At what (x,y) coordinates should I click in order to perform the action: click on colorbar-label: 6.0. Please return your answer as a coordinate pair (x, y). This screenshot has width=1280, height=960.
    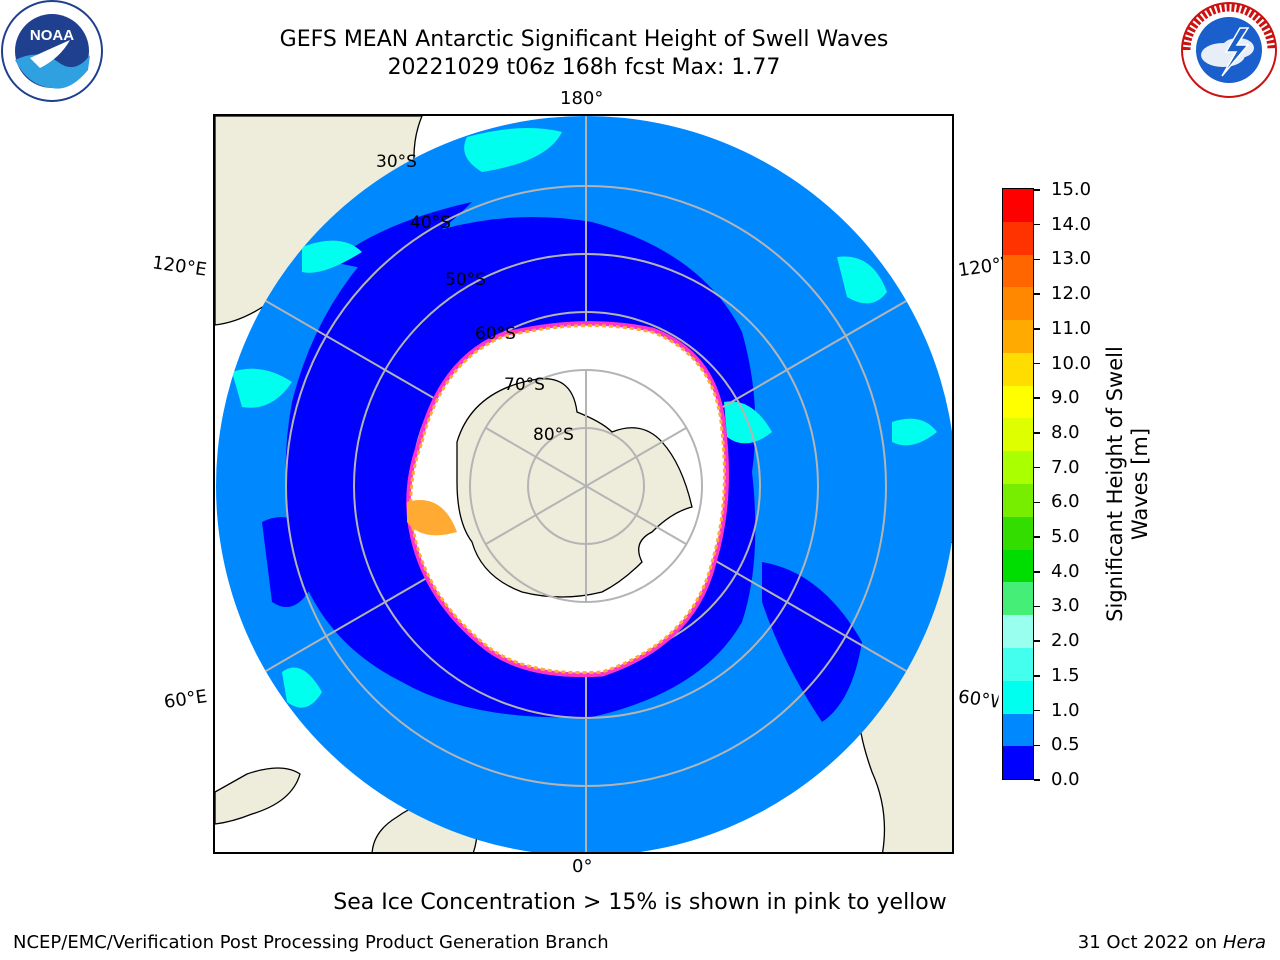
    Looking at the image, I should click on (1065, 502).